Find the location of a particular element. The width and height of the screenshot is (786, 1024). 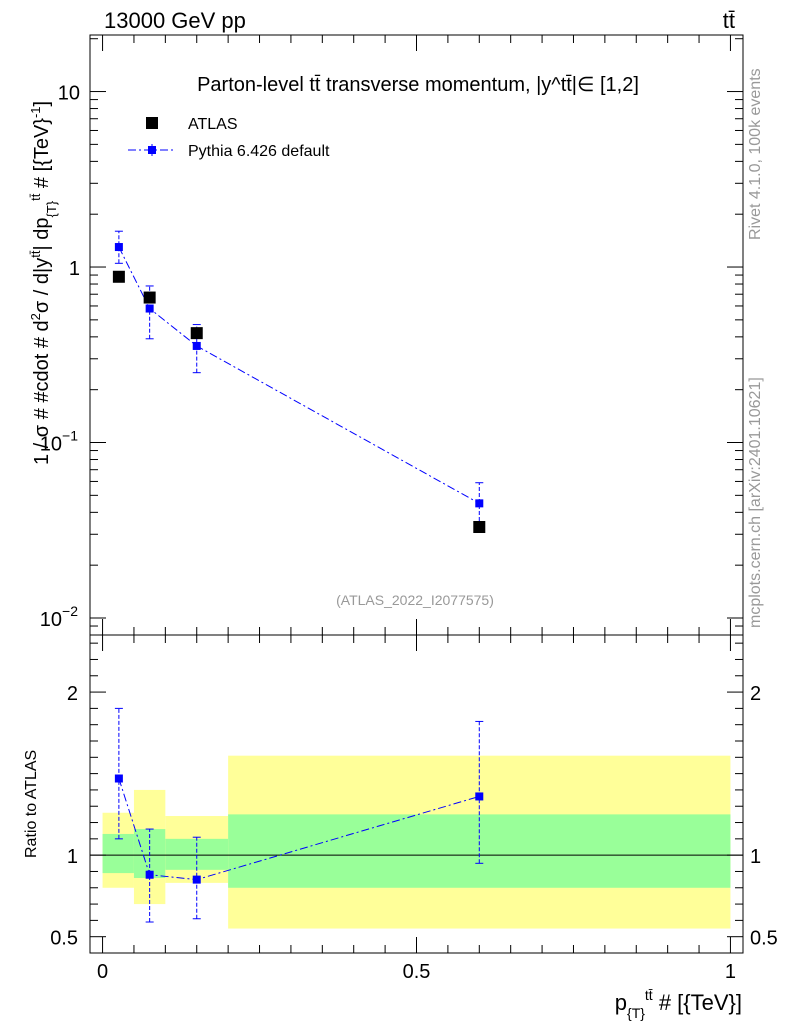

header-left: 13000 GeV pp is located at coordinates (175, 20).